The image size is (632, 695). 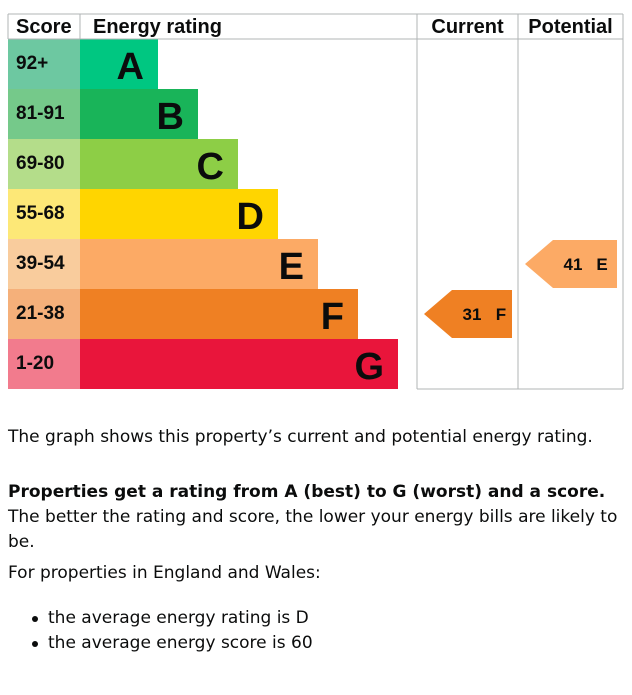 I want to click on score-cell-g, so click(x=44, y=364).